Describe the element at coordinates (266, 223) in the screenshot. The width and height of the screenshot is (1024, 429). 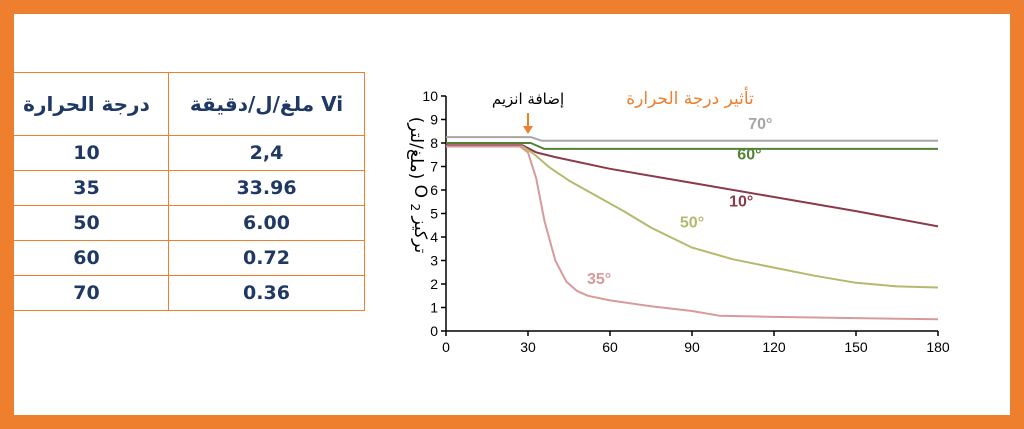
I see `cell-rate: 6.00` at that location.